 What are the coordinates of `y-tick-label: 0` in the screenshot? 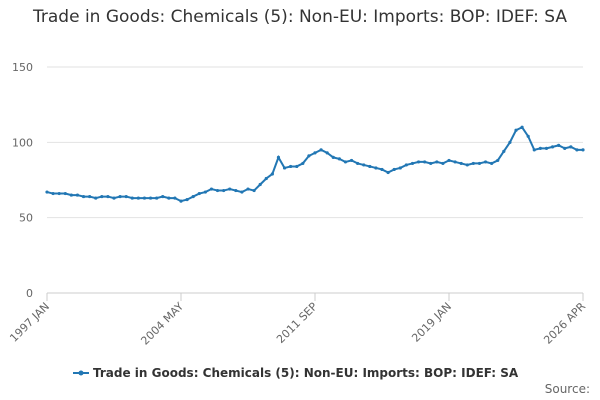 It's located at (29, 293).